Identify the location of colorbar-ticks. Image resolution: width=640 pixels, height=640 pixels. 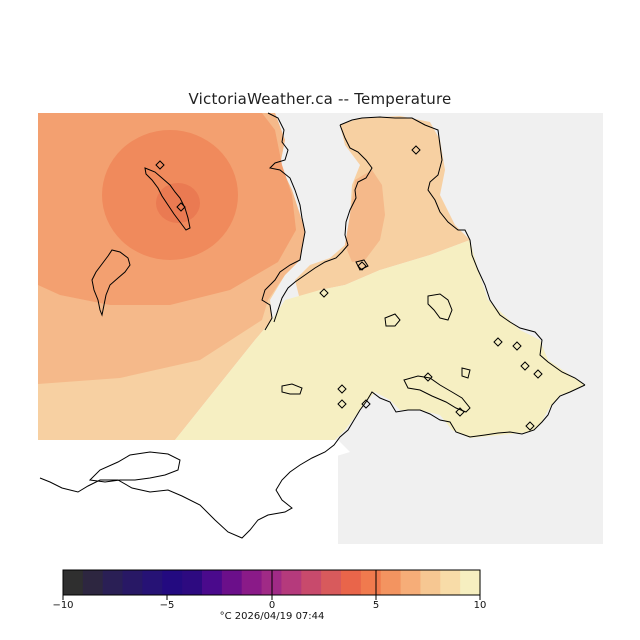
(271, 585).